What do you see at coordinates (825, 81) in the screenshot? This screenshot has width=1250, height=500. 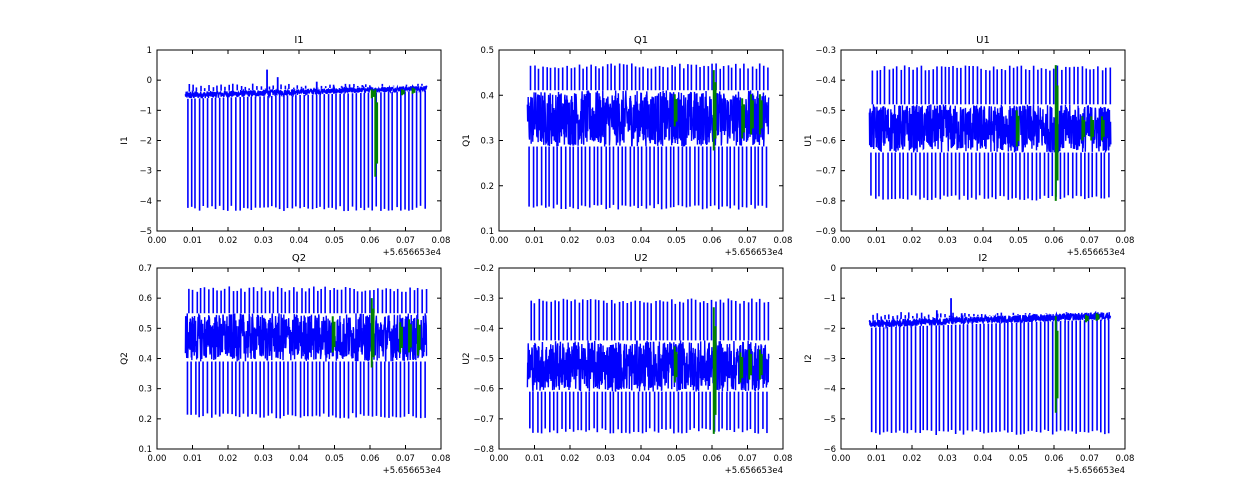 I see `y-tick-label: −0.4` at bounding box center [825, 81].